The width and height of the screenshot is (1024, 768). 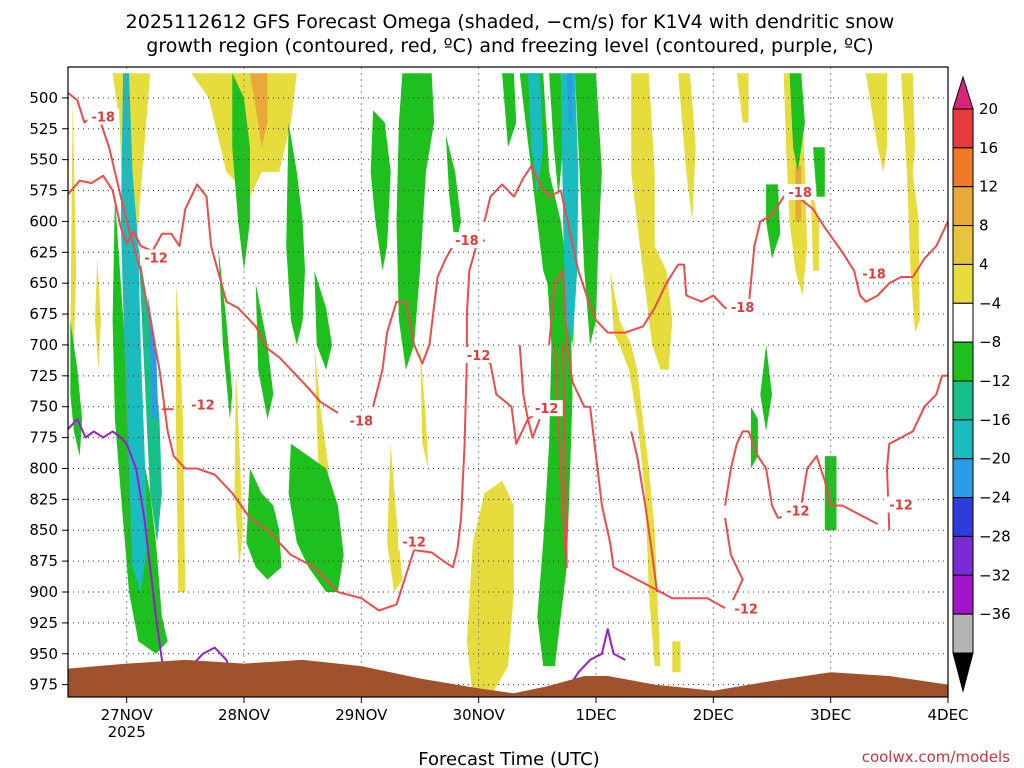 What do you see at coordinates (479, 715) in the screenshot?
I see `x-tick-label-30nov: 30NOV` at bounding box center [479, 715].